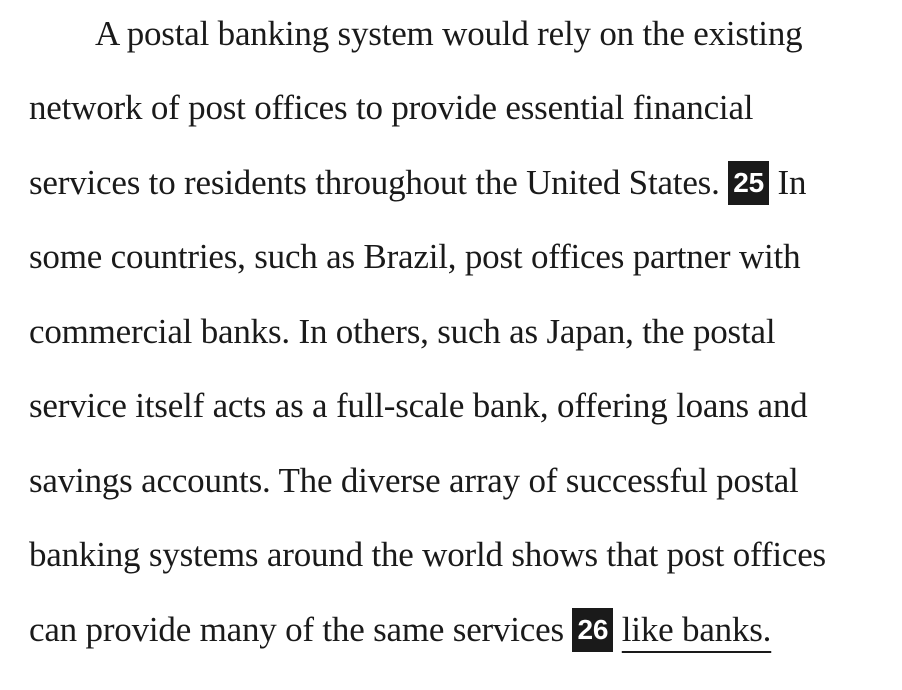 This screenshot has height=690, width=902. Describe the element at coordinates (593, 629) in the screenshot. I see `question-marker-26: 26` at that location.